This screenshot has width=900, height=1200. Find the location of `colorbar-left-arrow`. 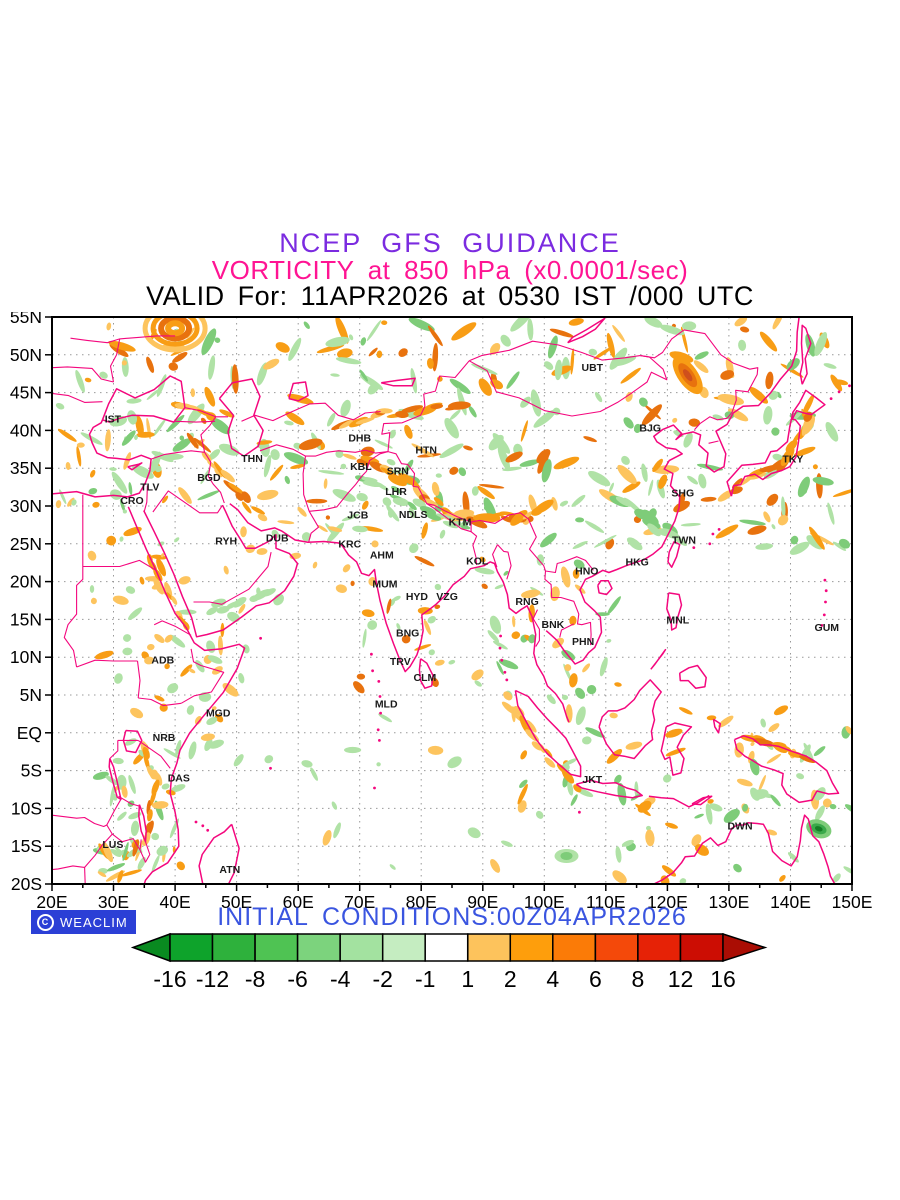

colorbar-left-arrow is located at coordinates (150, 947).